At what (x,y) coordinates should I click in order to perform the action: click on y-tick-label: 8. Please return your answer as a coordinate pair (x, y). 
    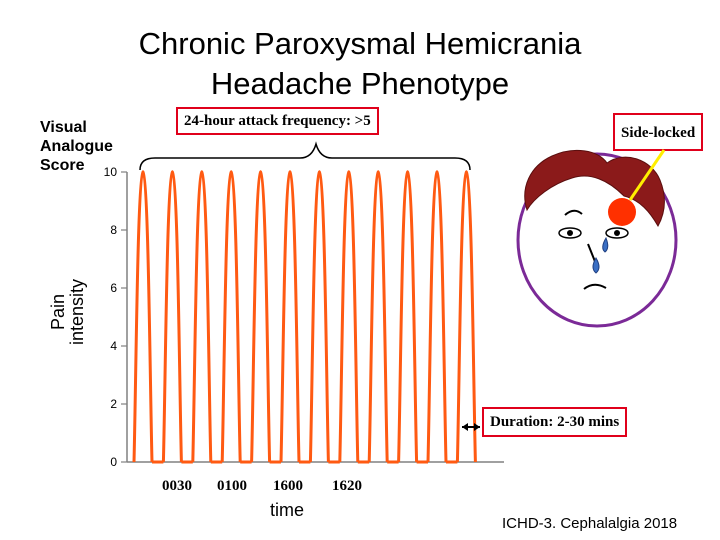
    Looking at the image, I should click on (113, 230).